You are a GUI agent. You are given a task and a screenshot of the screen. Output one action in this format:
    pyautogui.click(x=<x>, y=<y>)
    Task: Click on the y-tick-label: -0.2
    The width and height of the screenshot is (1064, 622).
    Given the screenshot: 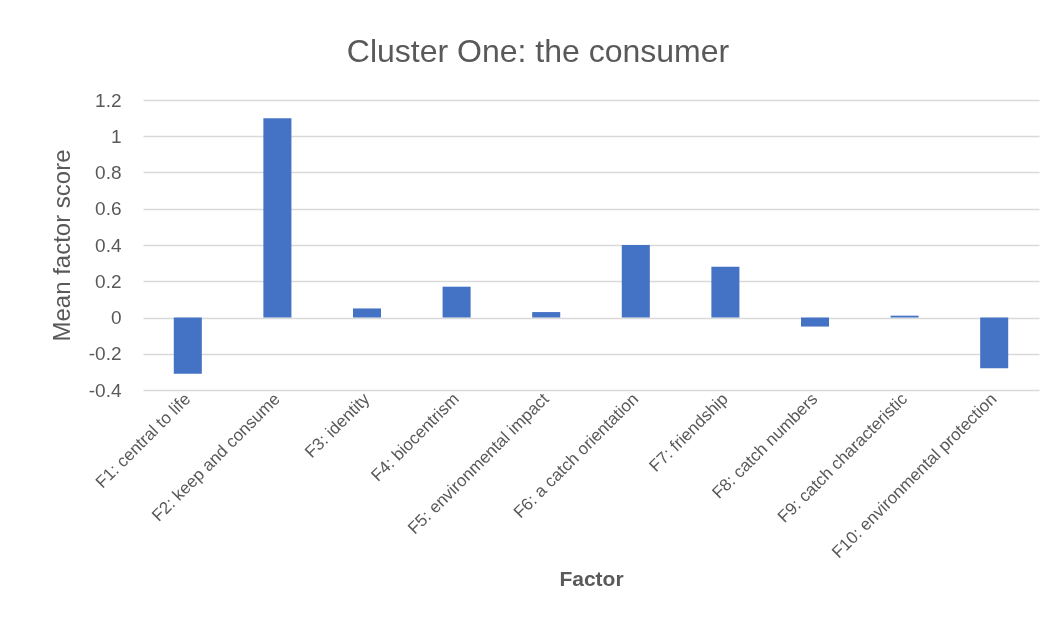 What is the action you would take?
    pyautogui.click(x=105, y=354)
    